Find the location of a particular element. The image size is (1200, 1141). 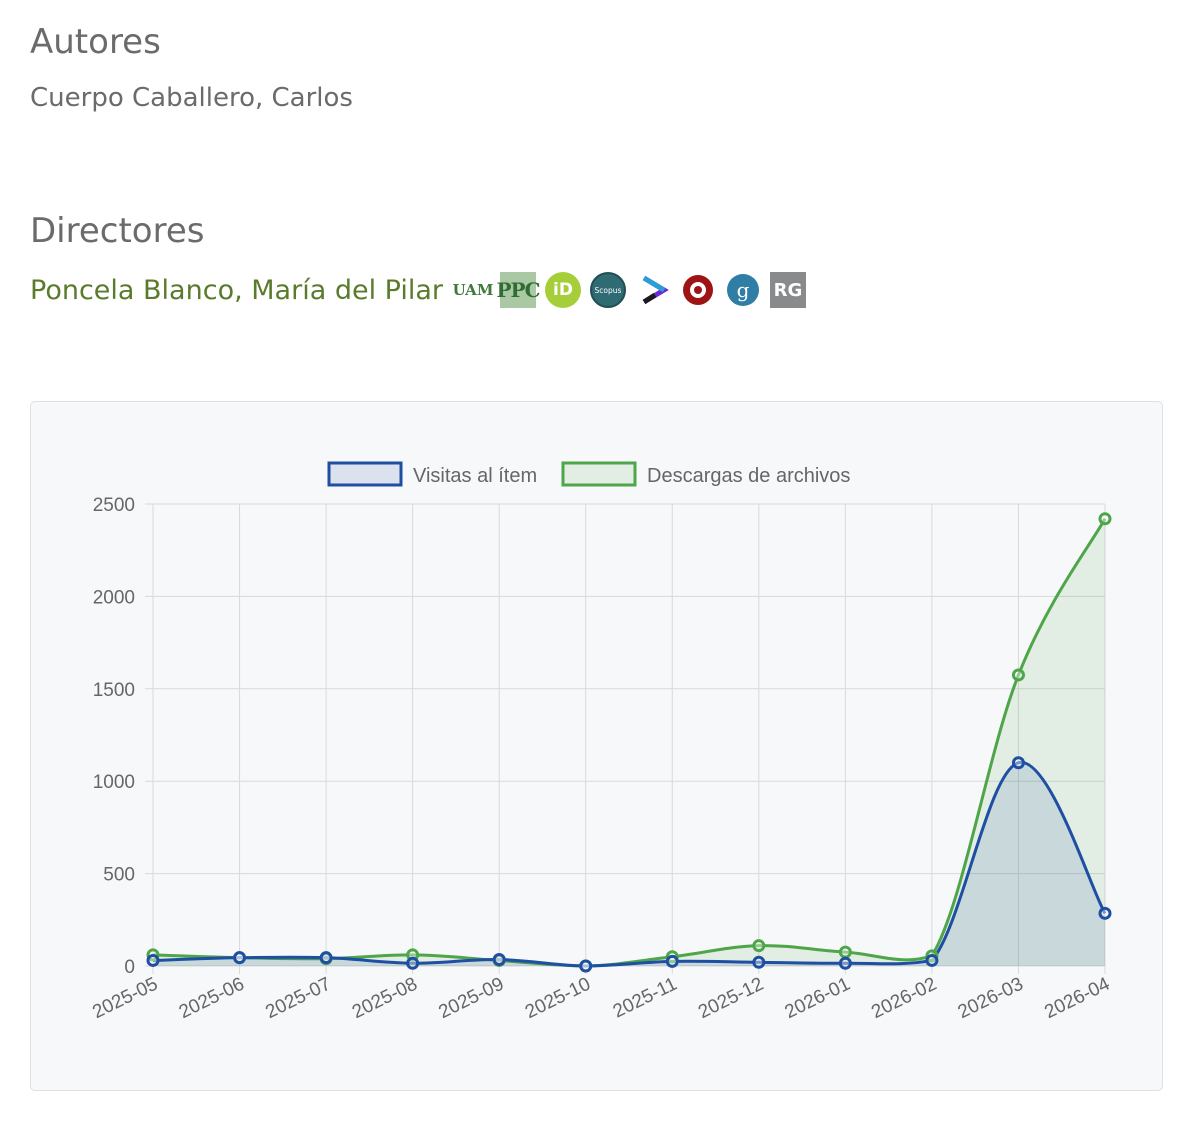

legend-label: Visitas al ítem is located at coordinates (475, 476).